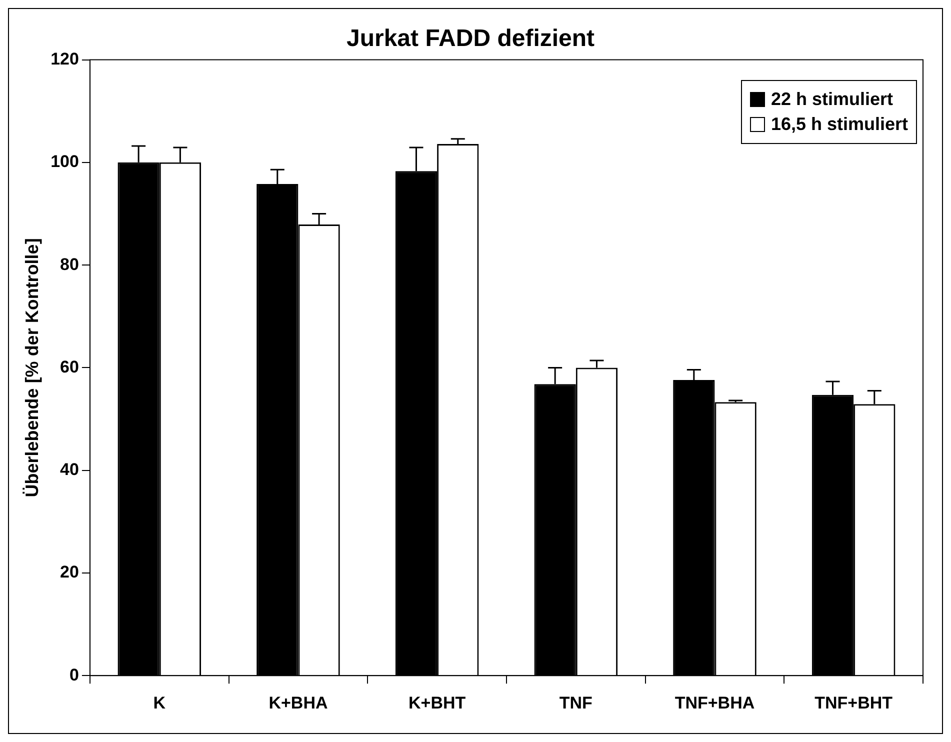 The image size is (951, 742). What do you see at coordinates (69, 572) in the screenshot?
I see `y-tick-label: 20` at bounding box center [69, 572].